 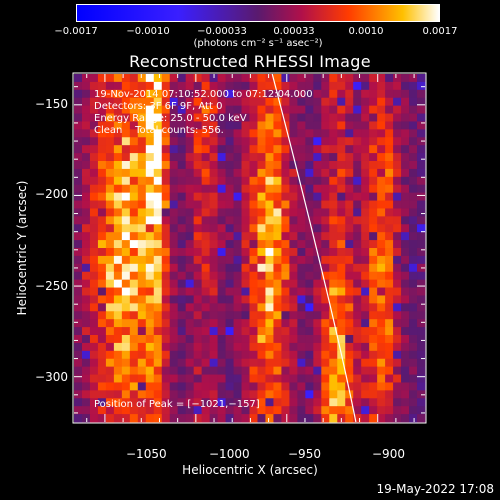 What do you see at coordinates (388, 454) in the screenshot?
I see `x-tick-label: −900` at bounding box center [388, 454].